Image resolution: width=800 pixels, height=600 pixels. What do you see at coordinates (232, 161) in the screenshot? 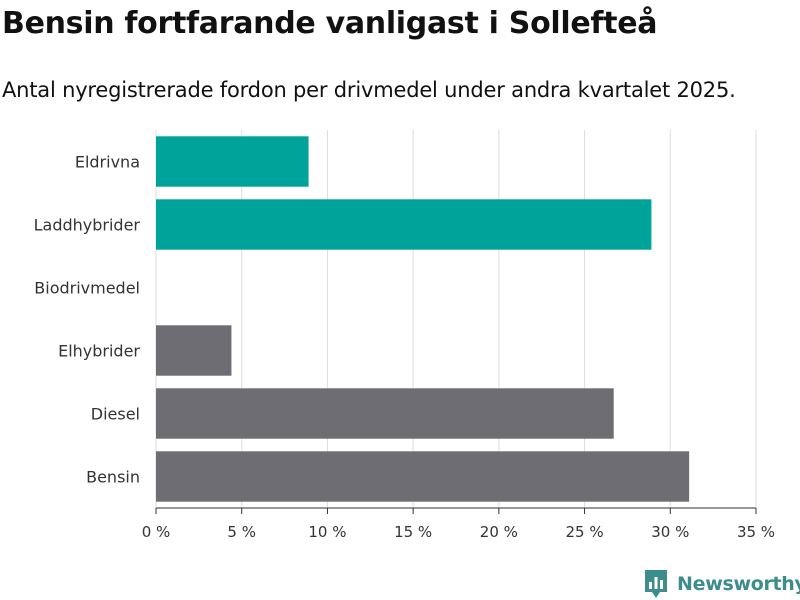
I see `bar-eldrivna` at bounding box center [232, 161].